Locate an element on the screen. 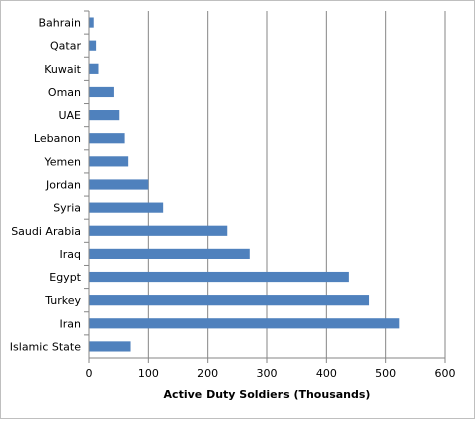 The width and height of the screenshot is (475, 423). category-label: Bahrain is located at coordinates (59, 23).